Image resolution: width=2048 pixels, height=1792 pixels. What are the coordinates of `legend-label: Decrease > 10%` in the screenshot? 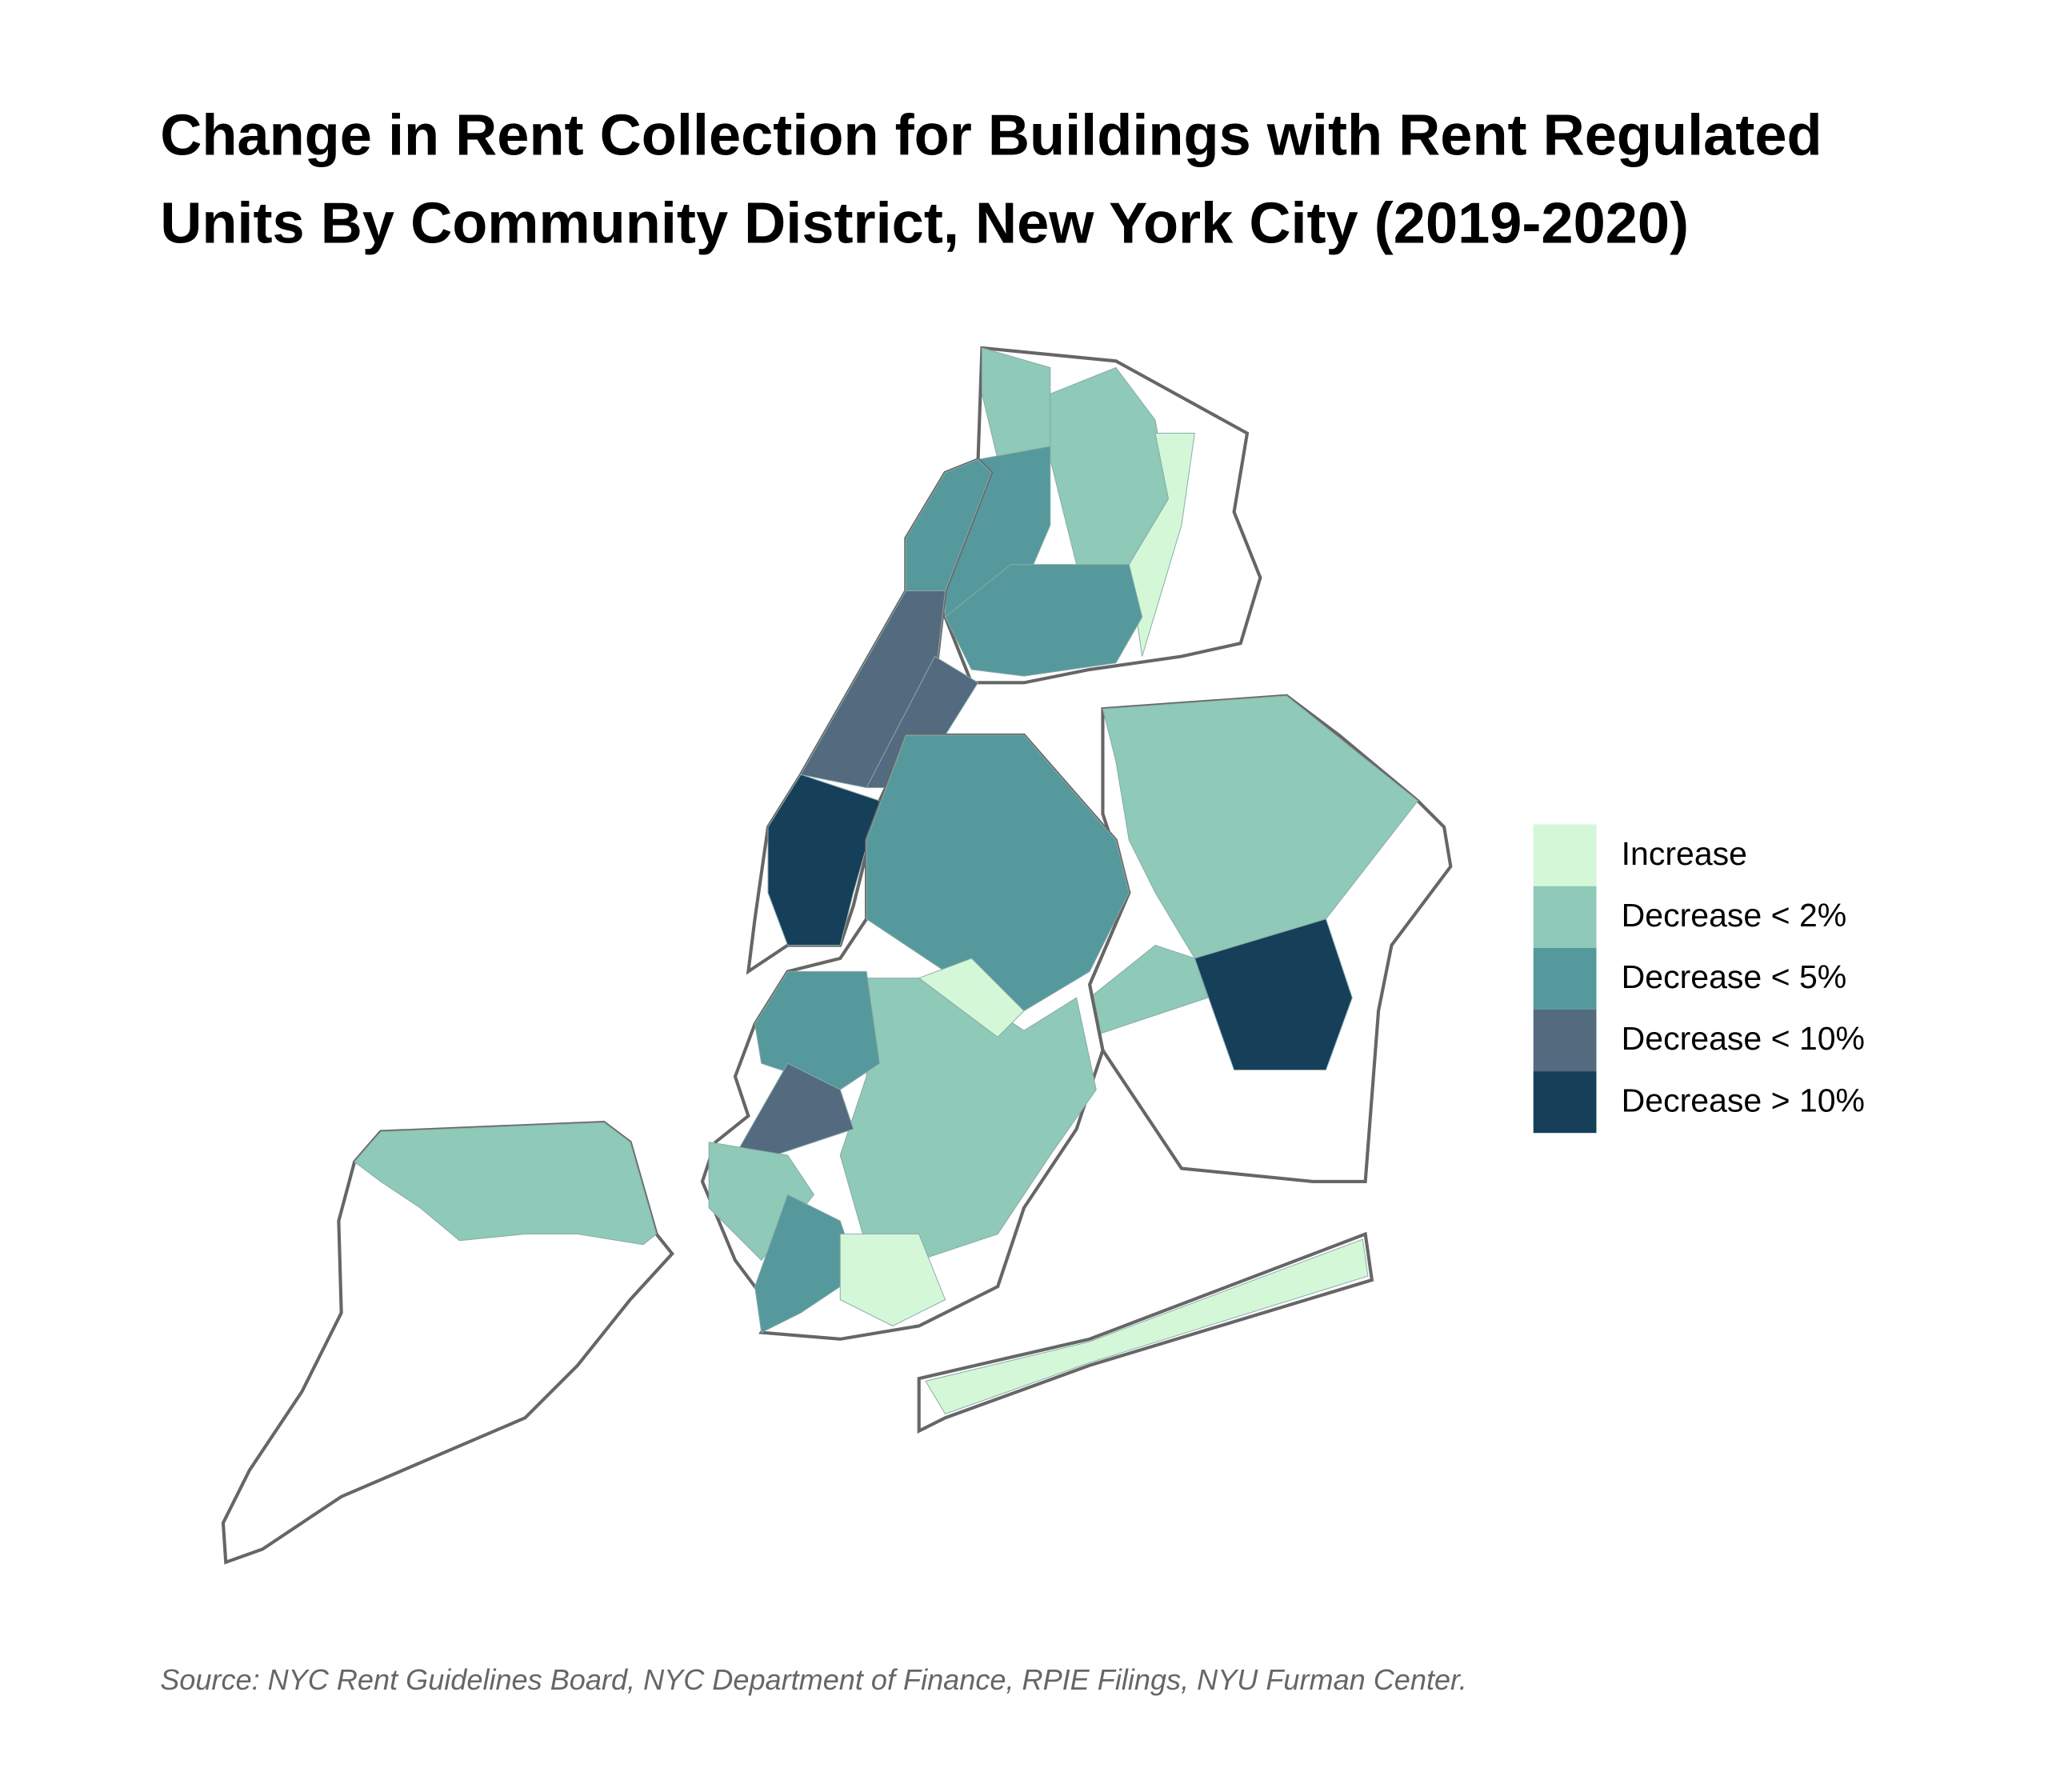 It's located at (1743, 1100).